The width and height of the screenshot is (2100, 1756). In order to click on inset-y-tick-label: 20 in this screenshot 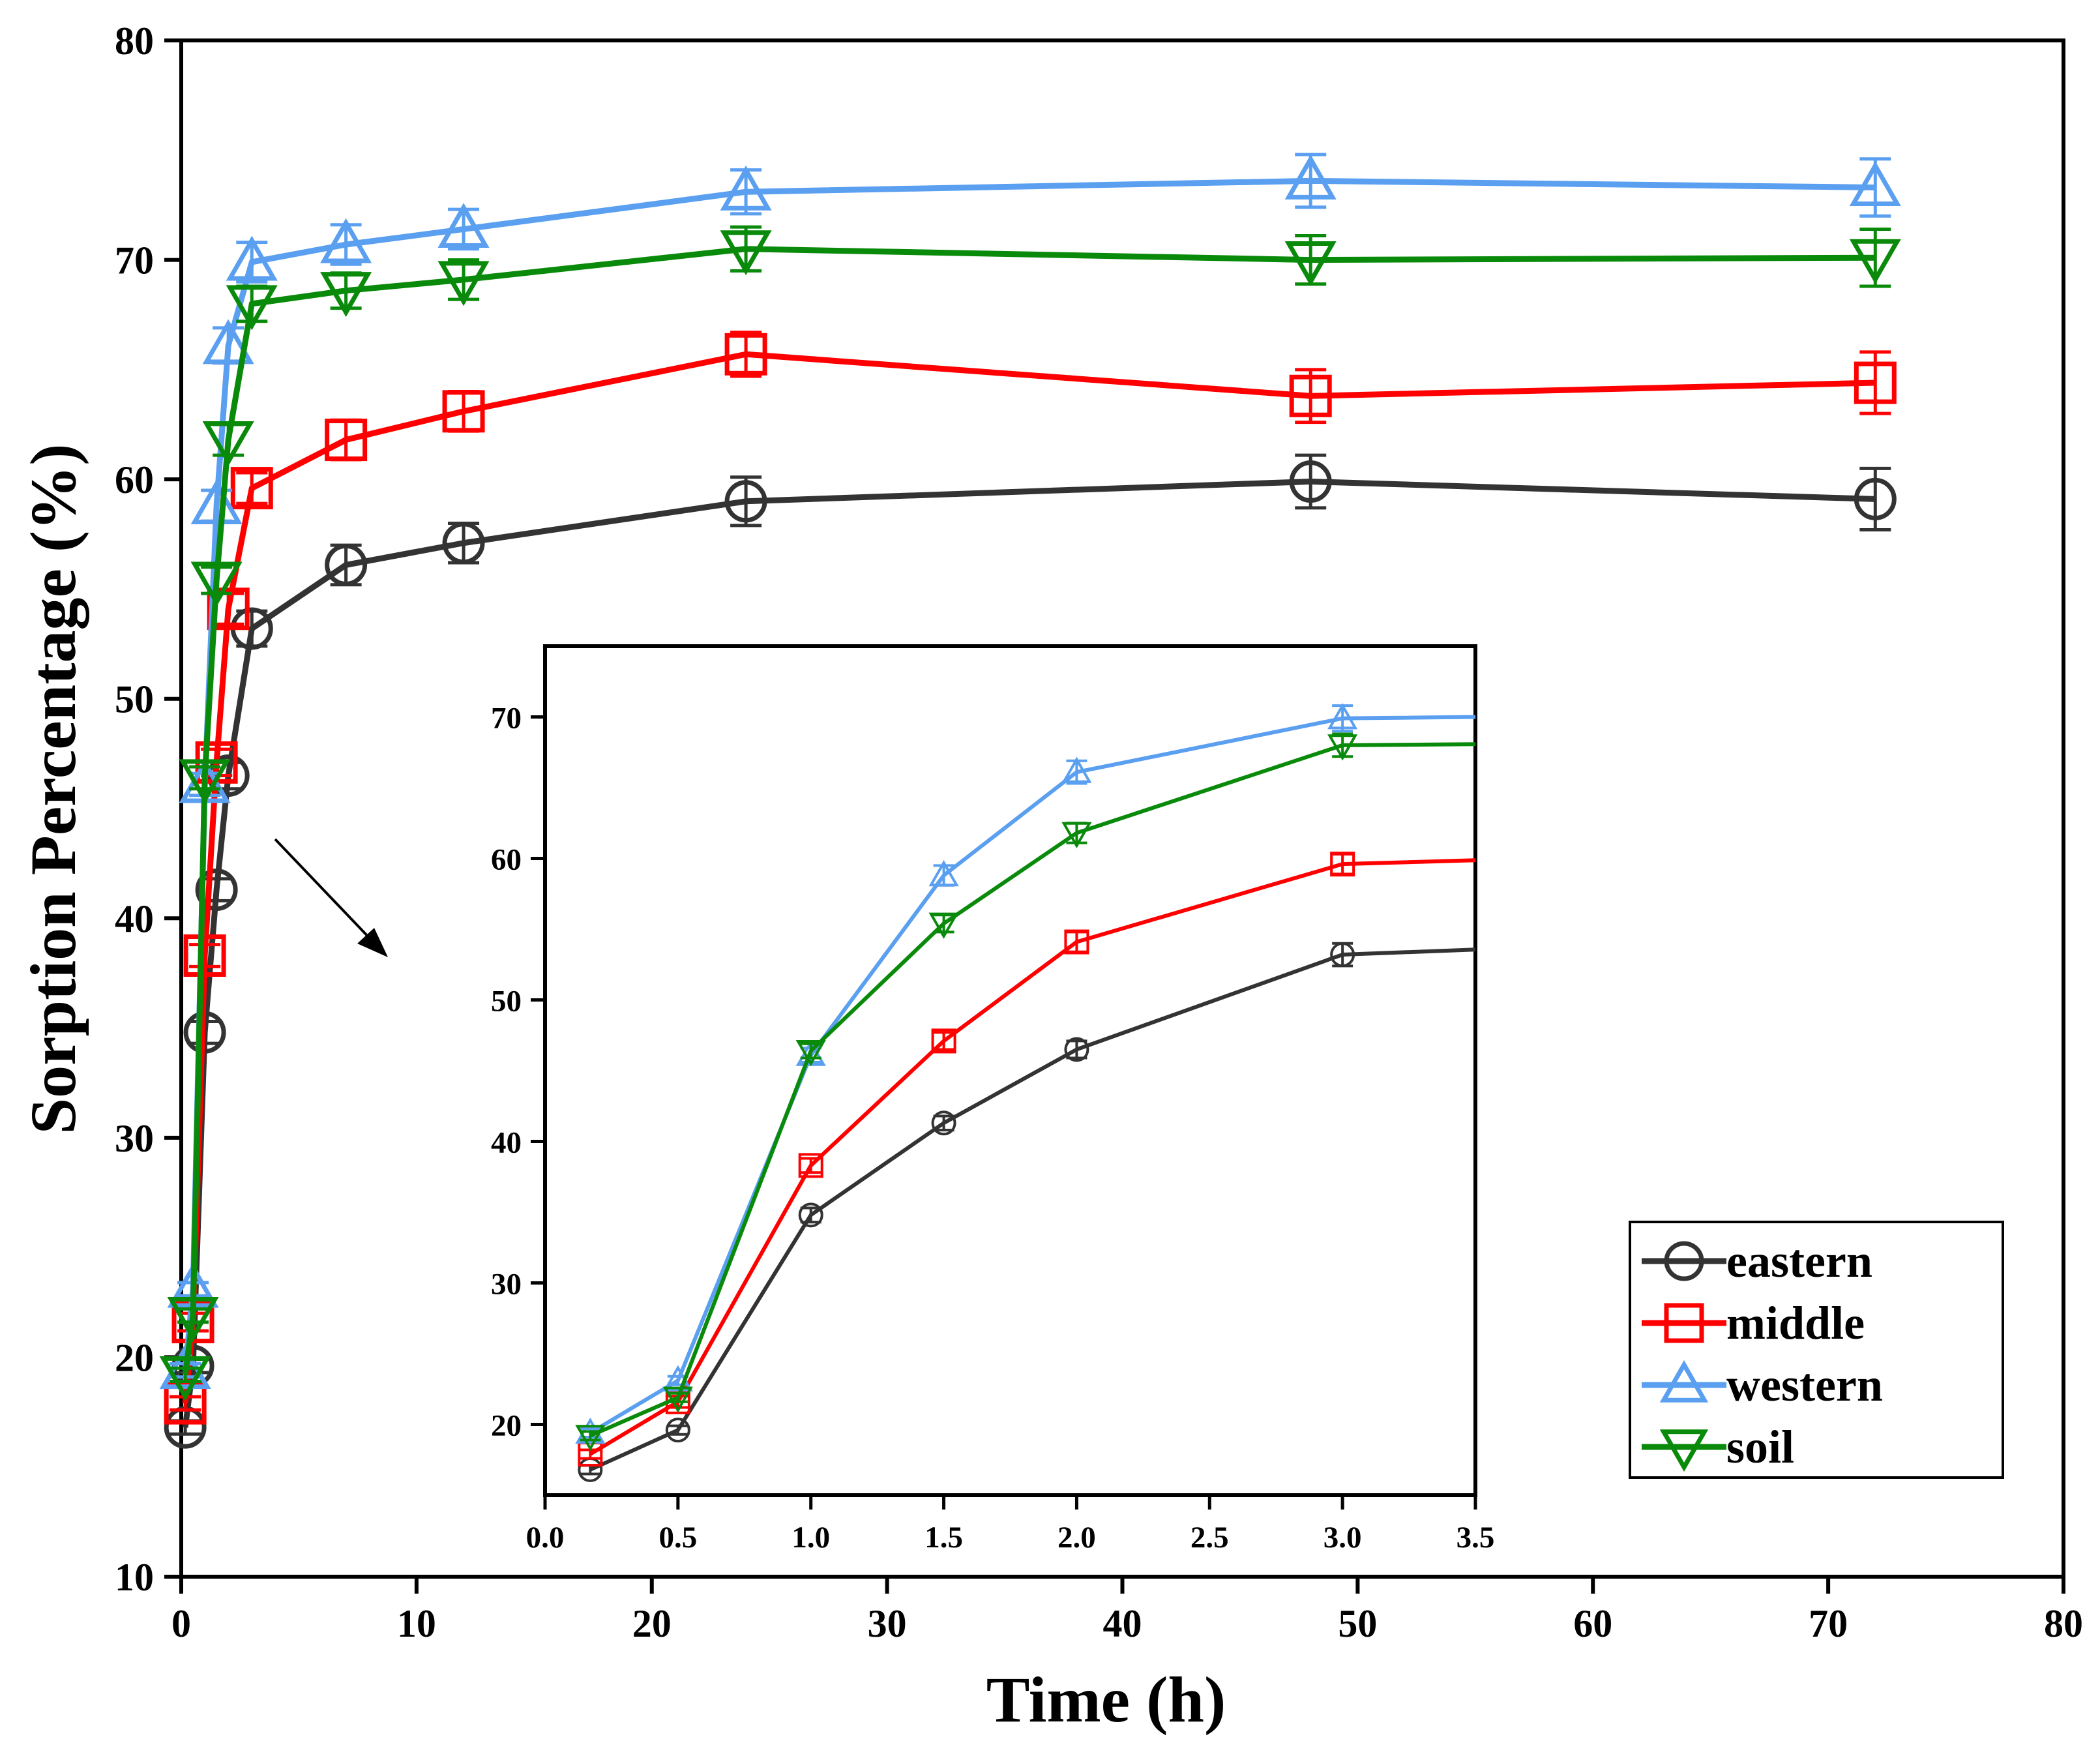, I will do `click(507, 1426)`.